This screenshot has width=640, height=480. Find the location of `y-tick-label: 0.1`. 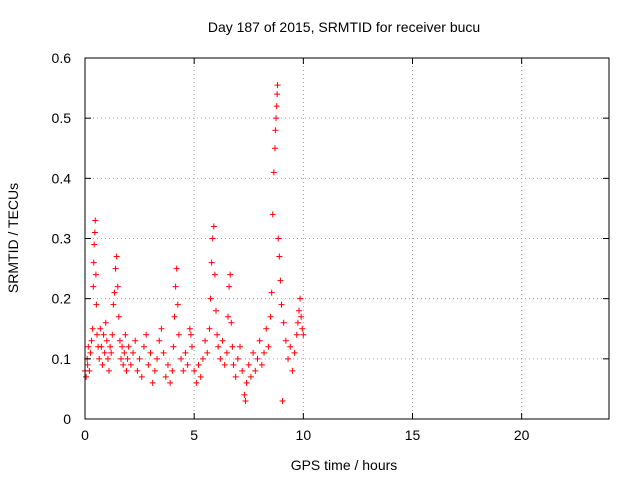

y-tick-label: 0.1 is located at coordinates (62, 359).